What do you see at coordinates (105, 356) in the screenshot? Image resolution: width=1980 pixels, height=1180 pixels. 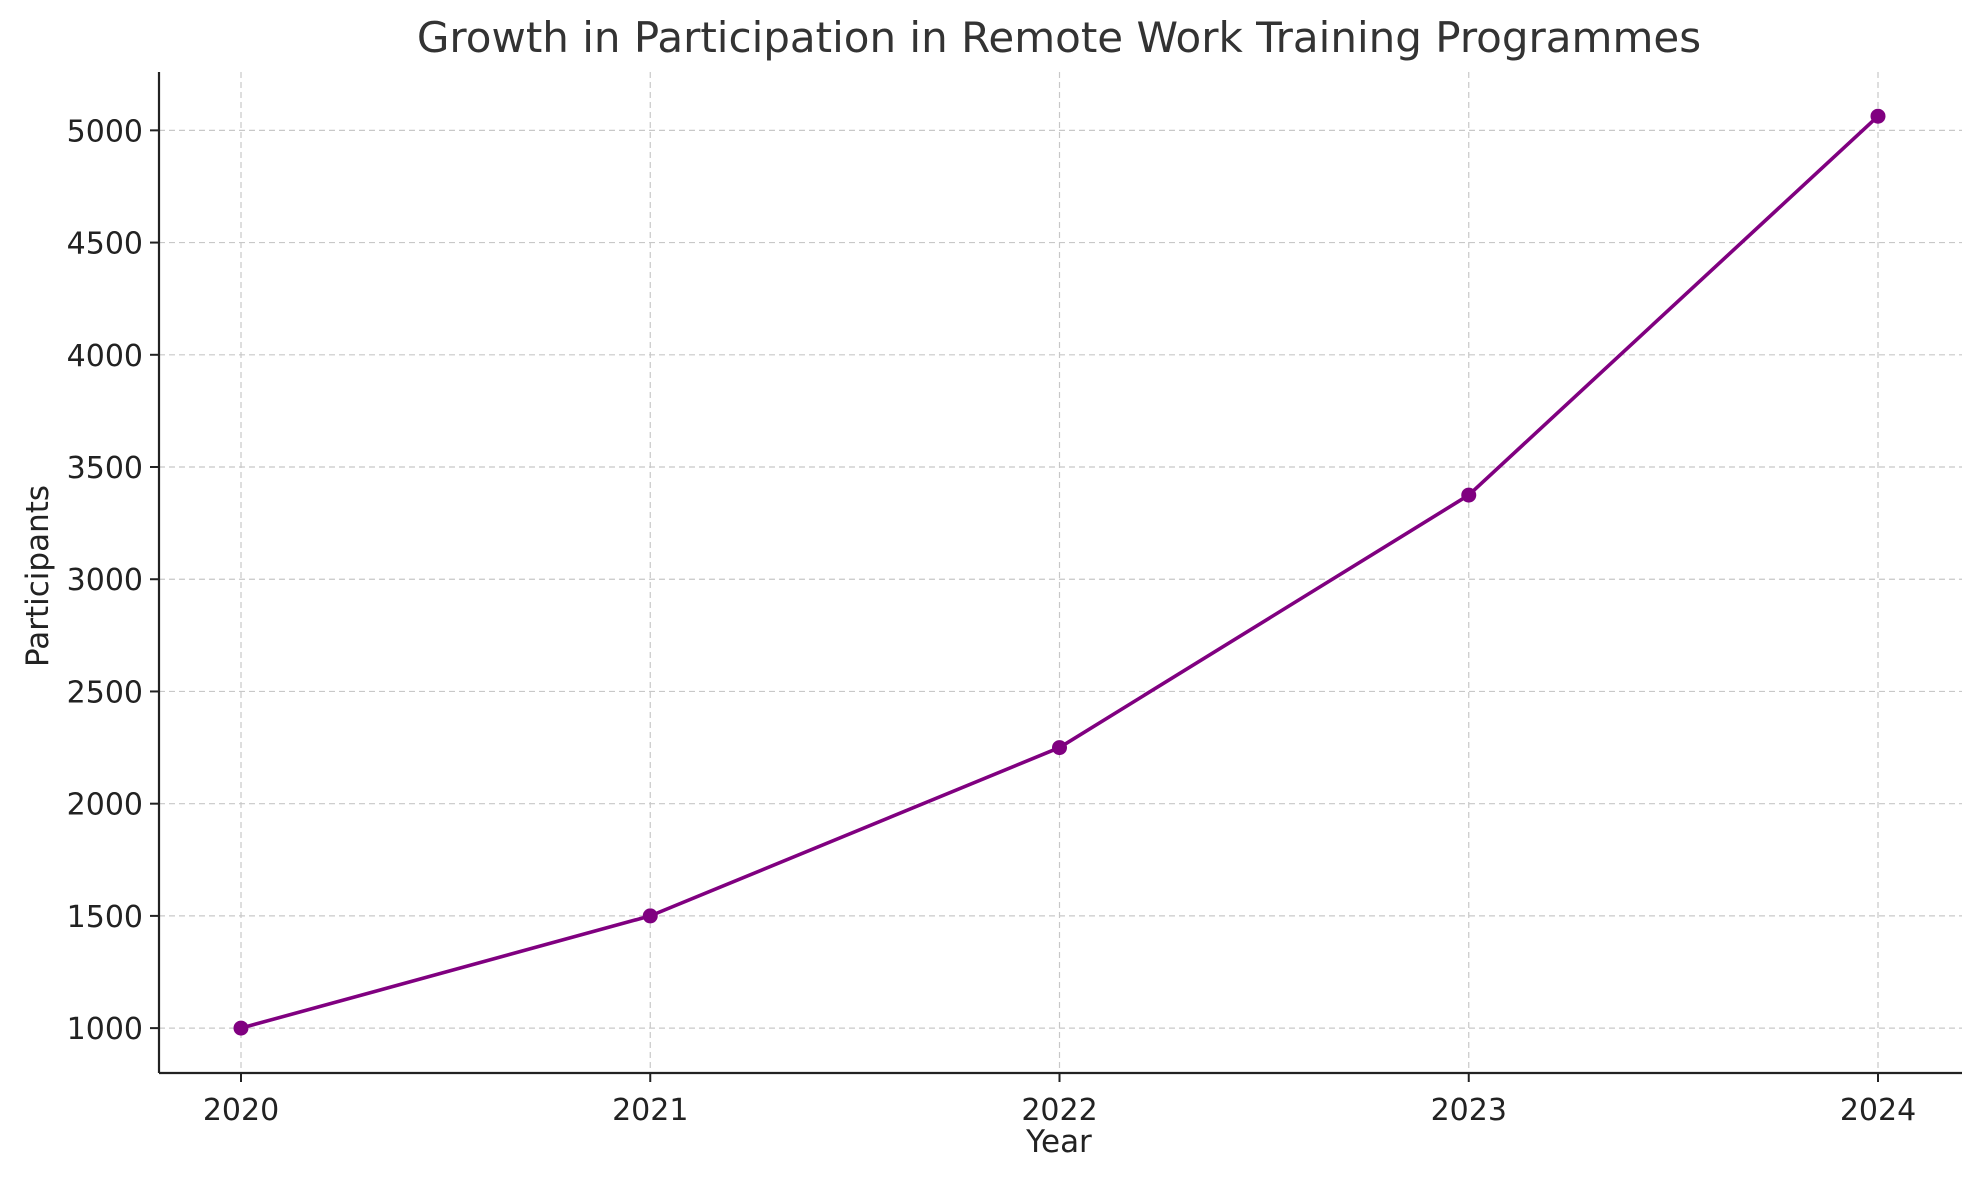 I see `y-tick-label: 4000` at bounding box center [105, 356].